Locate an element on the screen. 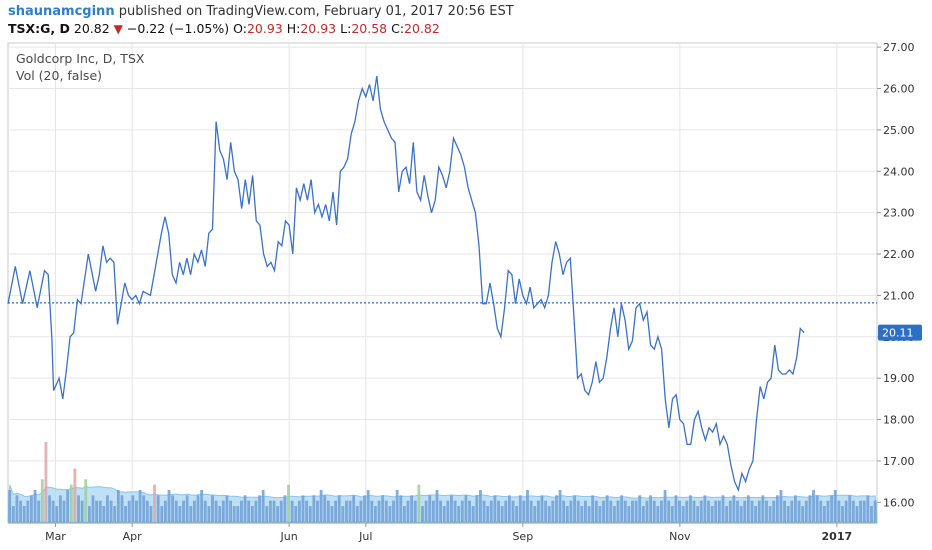  close-value: 20.82 is located at coordinates (422, 28).